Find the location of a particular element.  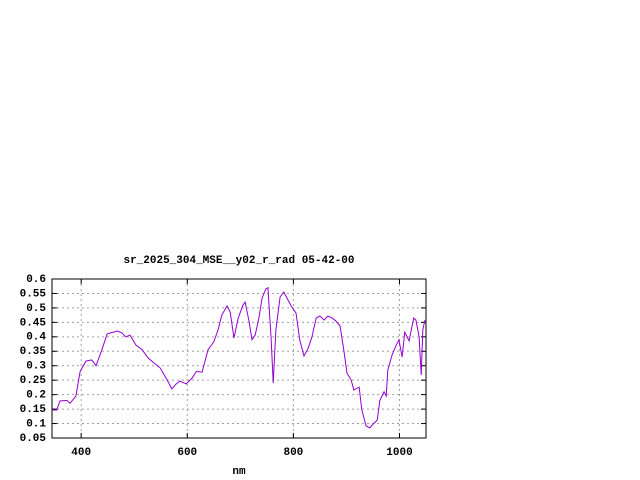

x-tick-label: 800 is located at coordinates (293, 453).